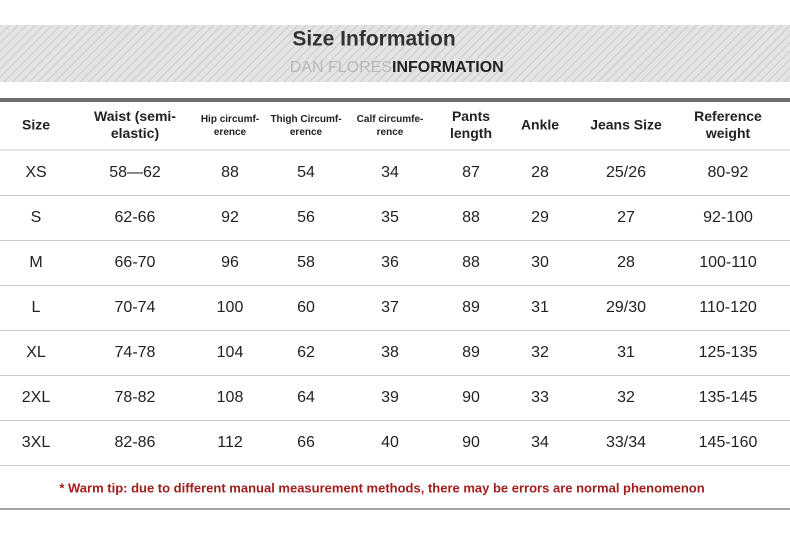  I want to click on column-header: Reference, so click(728, 116).